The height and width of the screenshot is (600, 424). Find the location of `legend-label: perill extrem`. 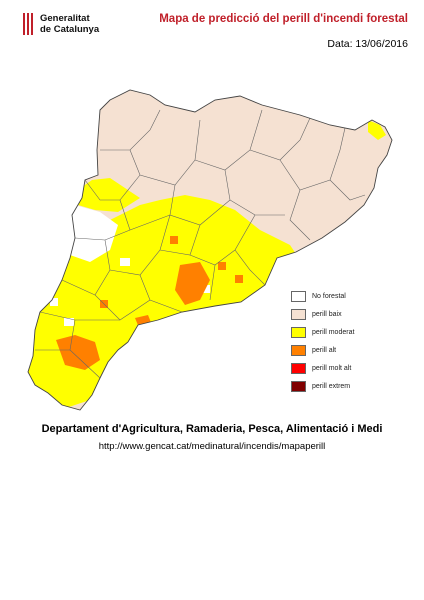

legend-label: perill extrem is located at coordinates (331, 386).